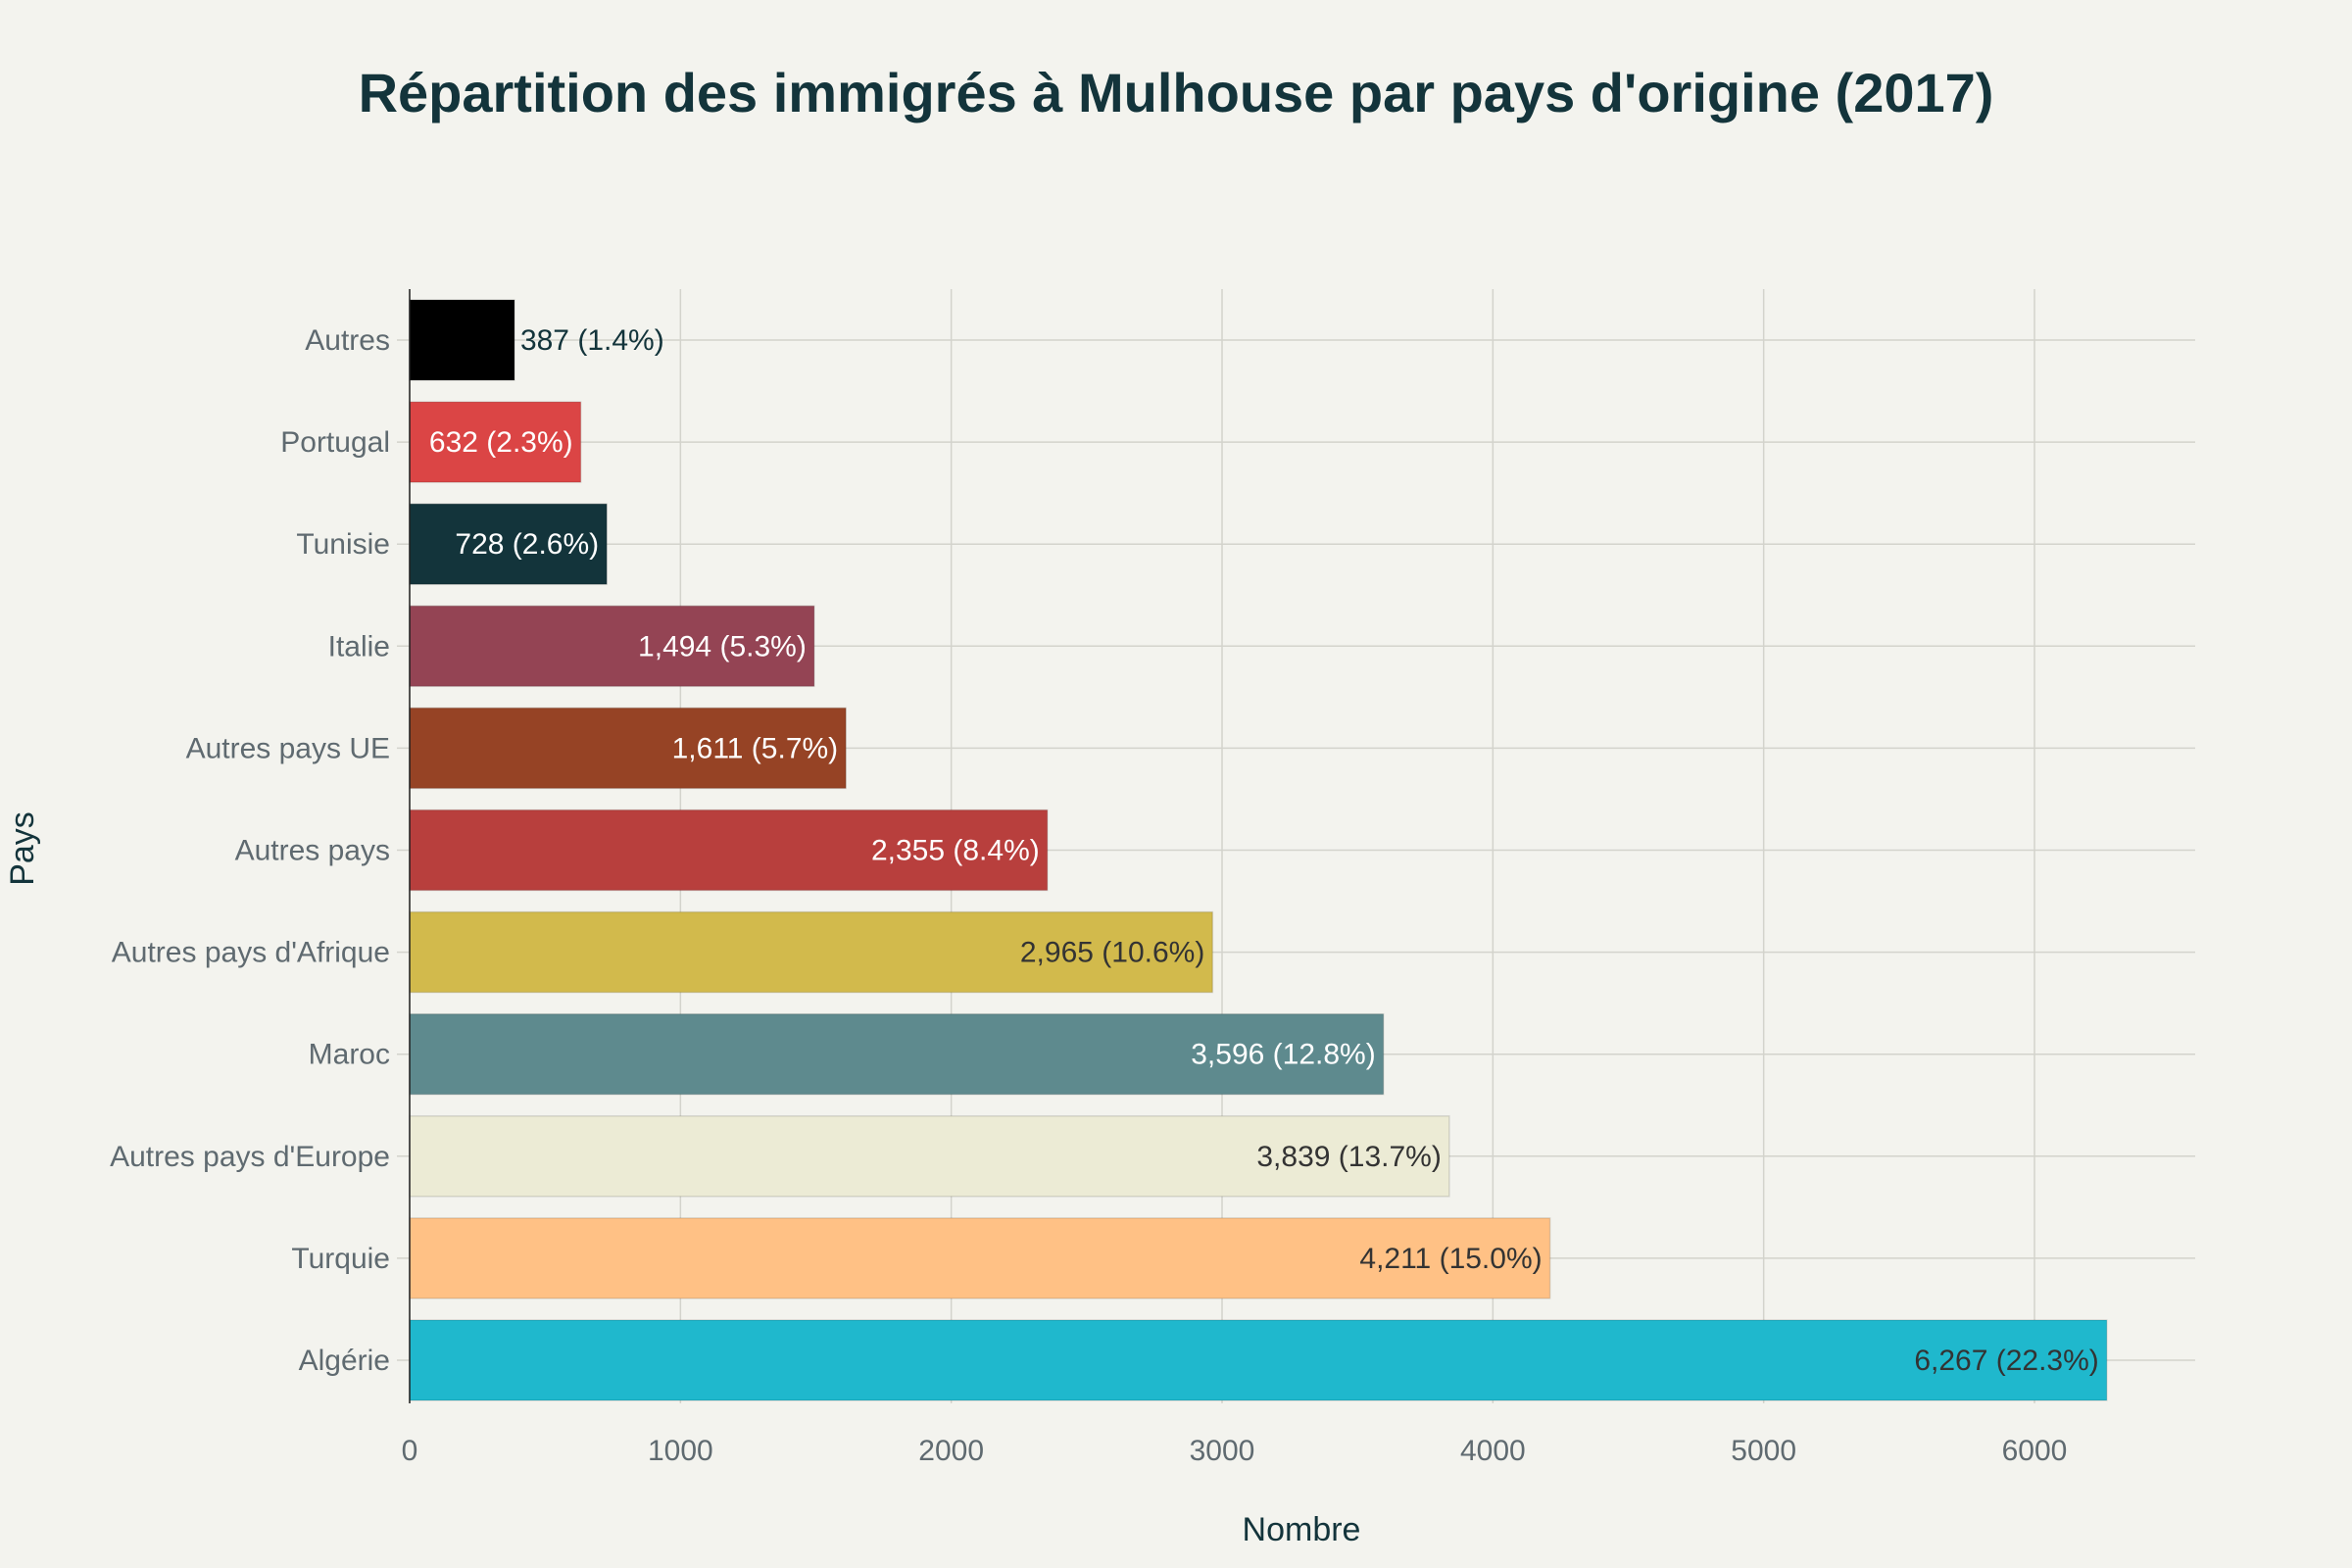  I want to click on x-tick-label: 1000, so click(680, 1451).